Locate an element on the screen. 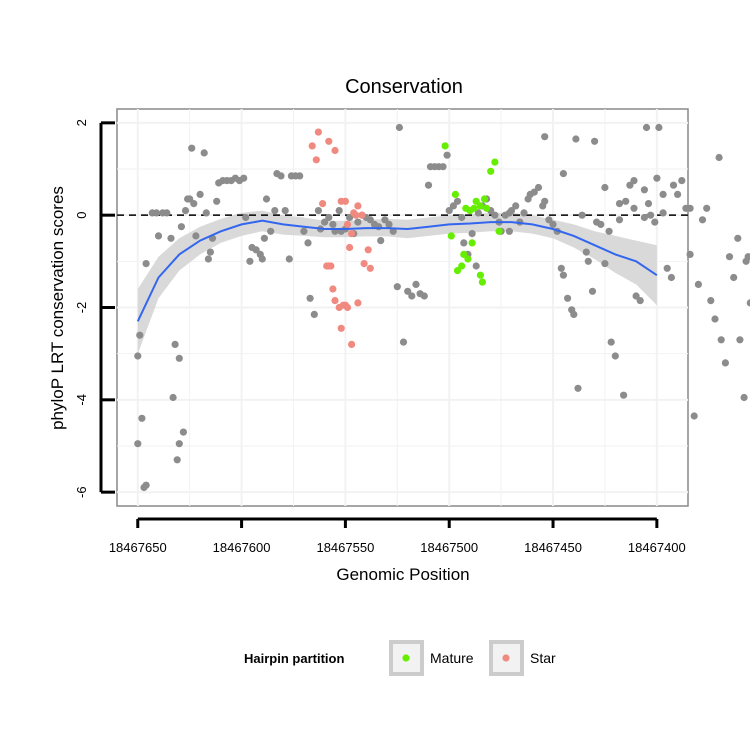 This screenshot has width=750, height=755. series-star is located at coordinates (341, 238).